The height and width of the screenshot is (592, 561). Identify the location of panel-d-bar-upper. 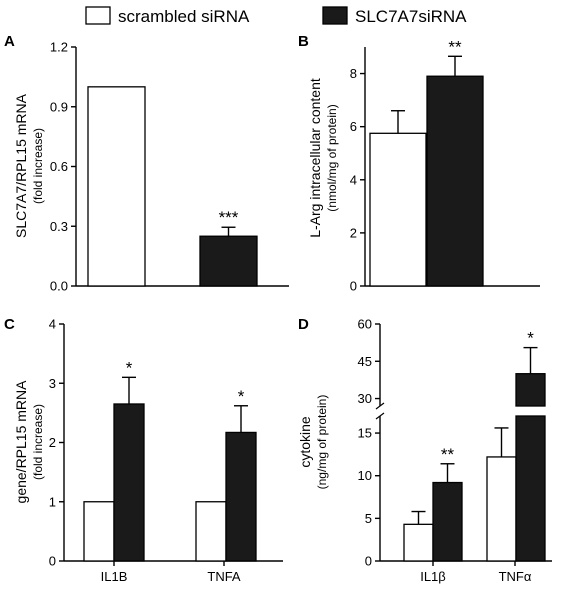
(530, 390).